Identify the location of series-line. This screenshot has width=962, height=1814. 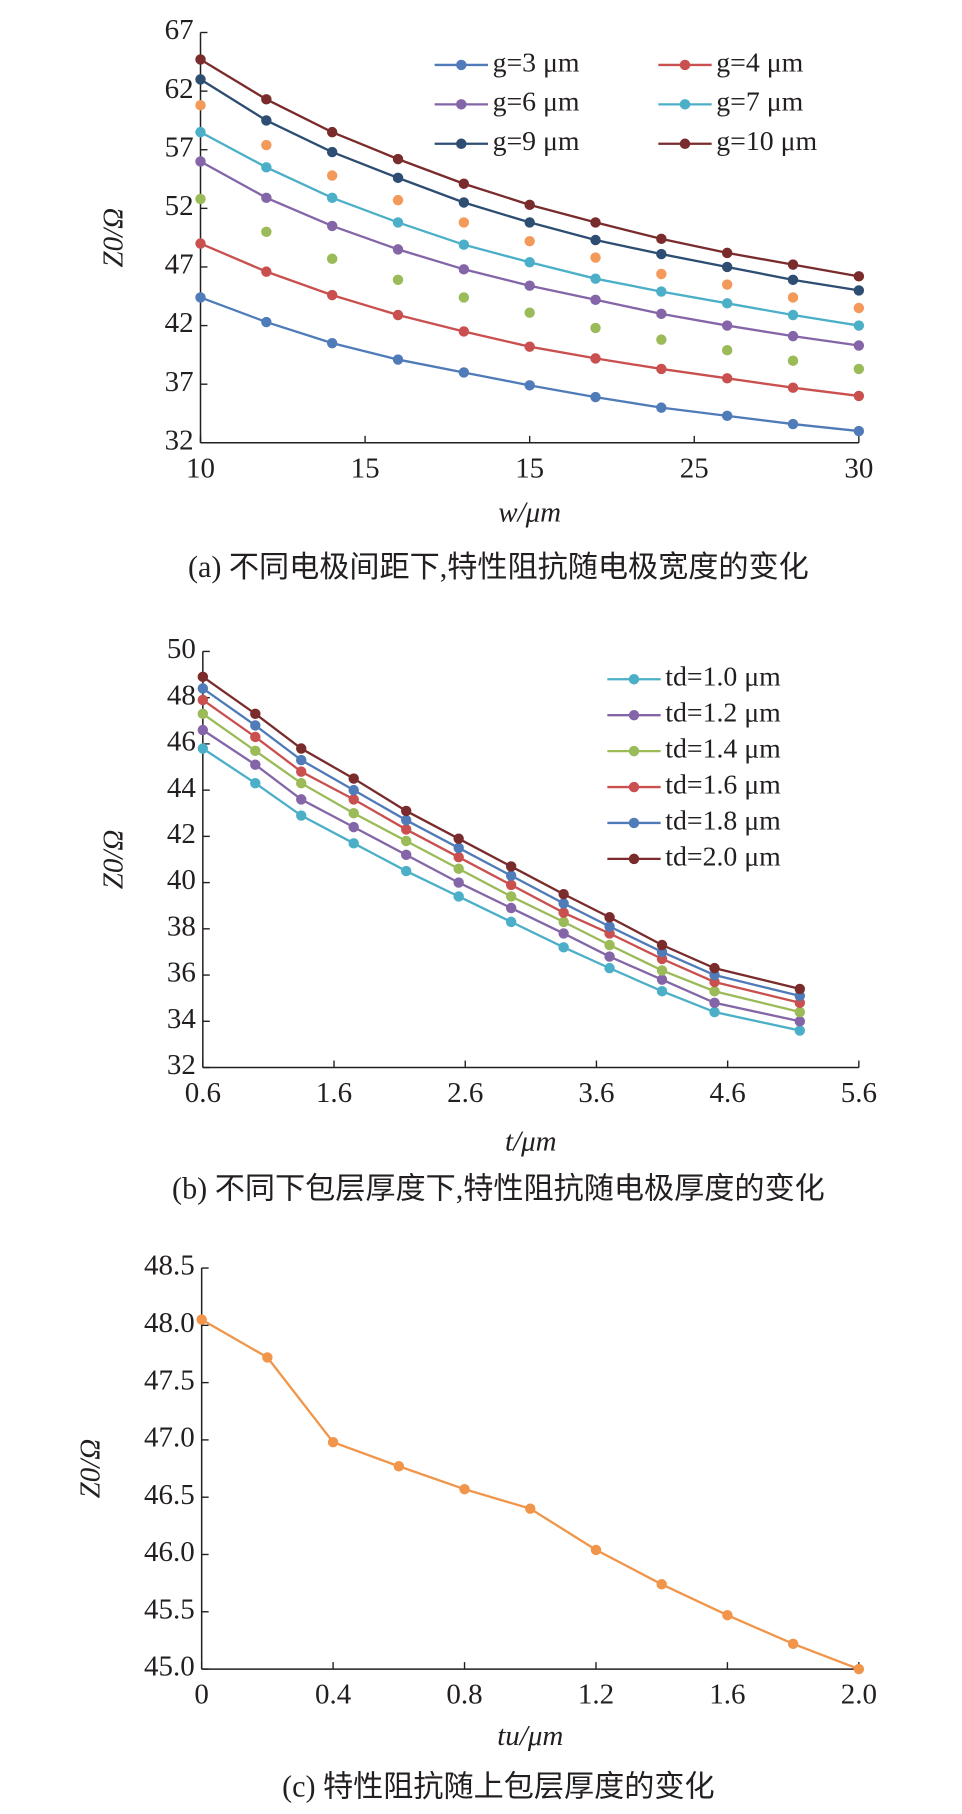
(529, 253).